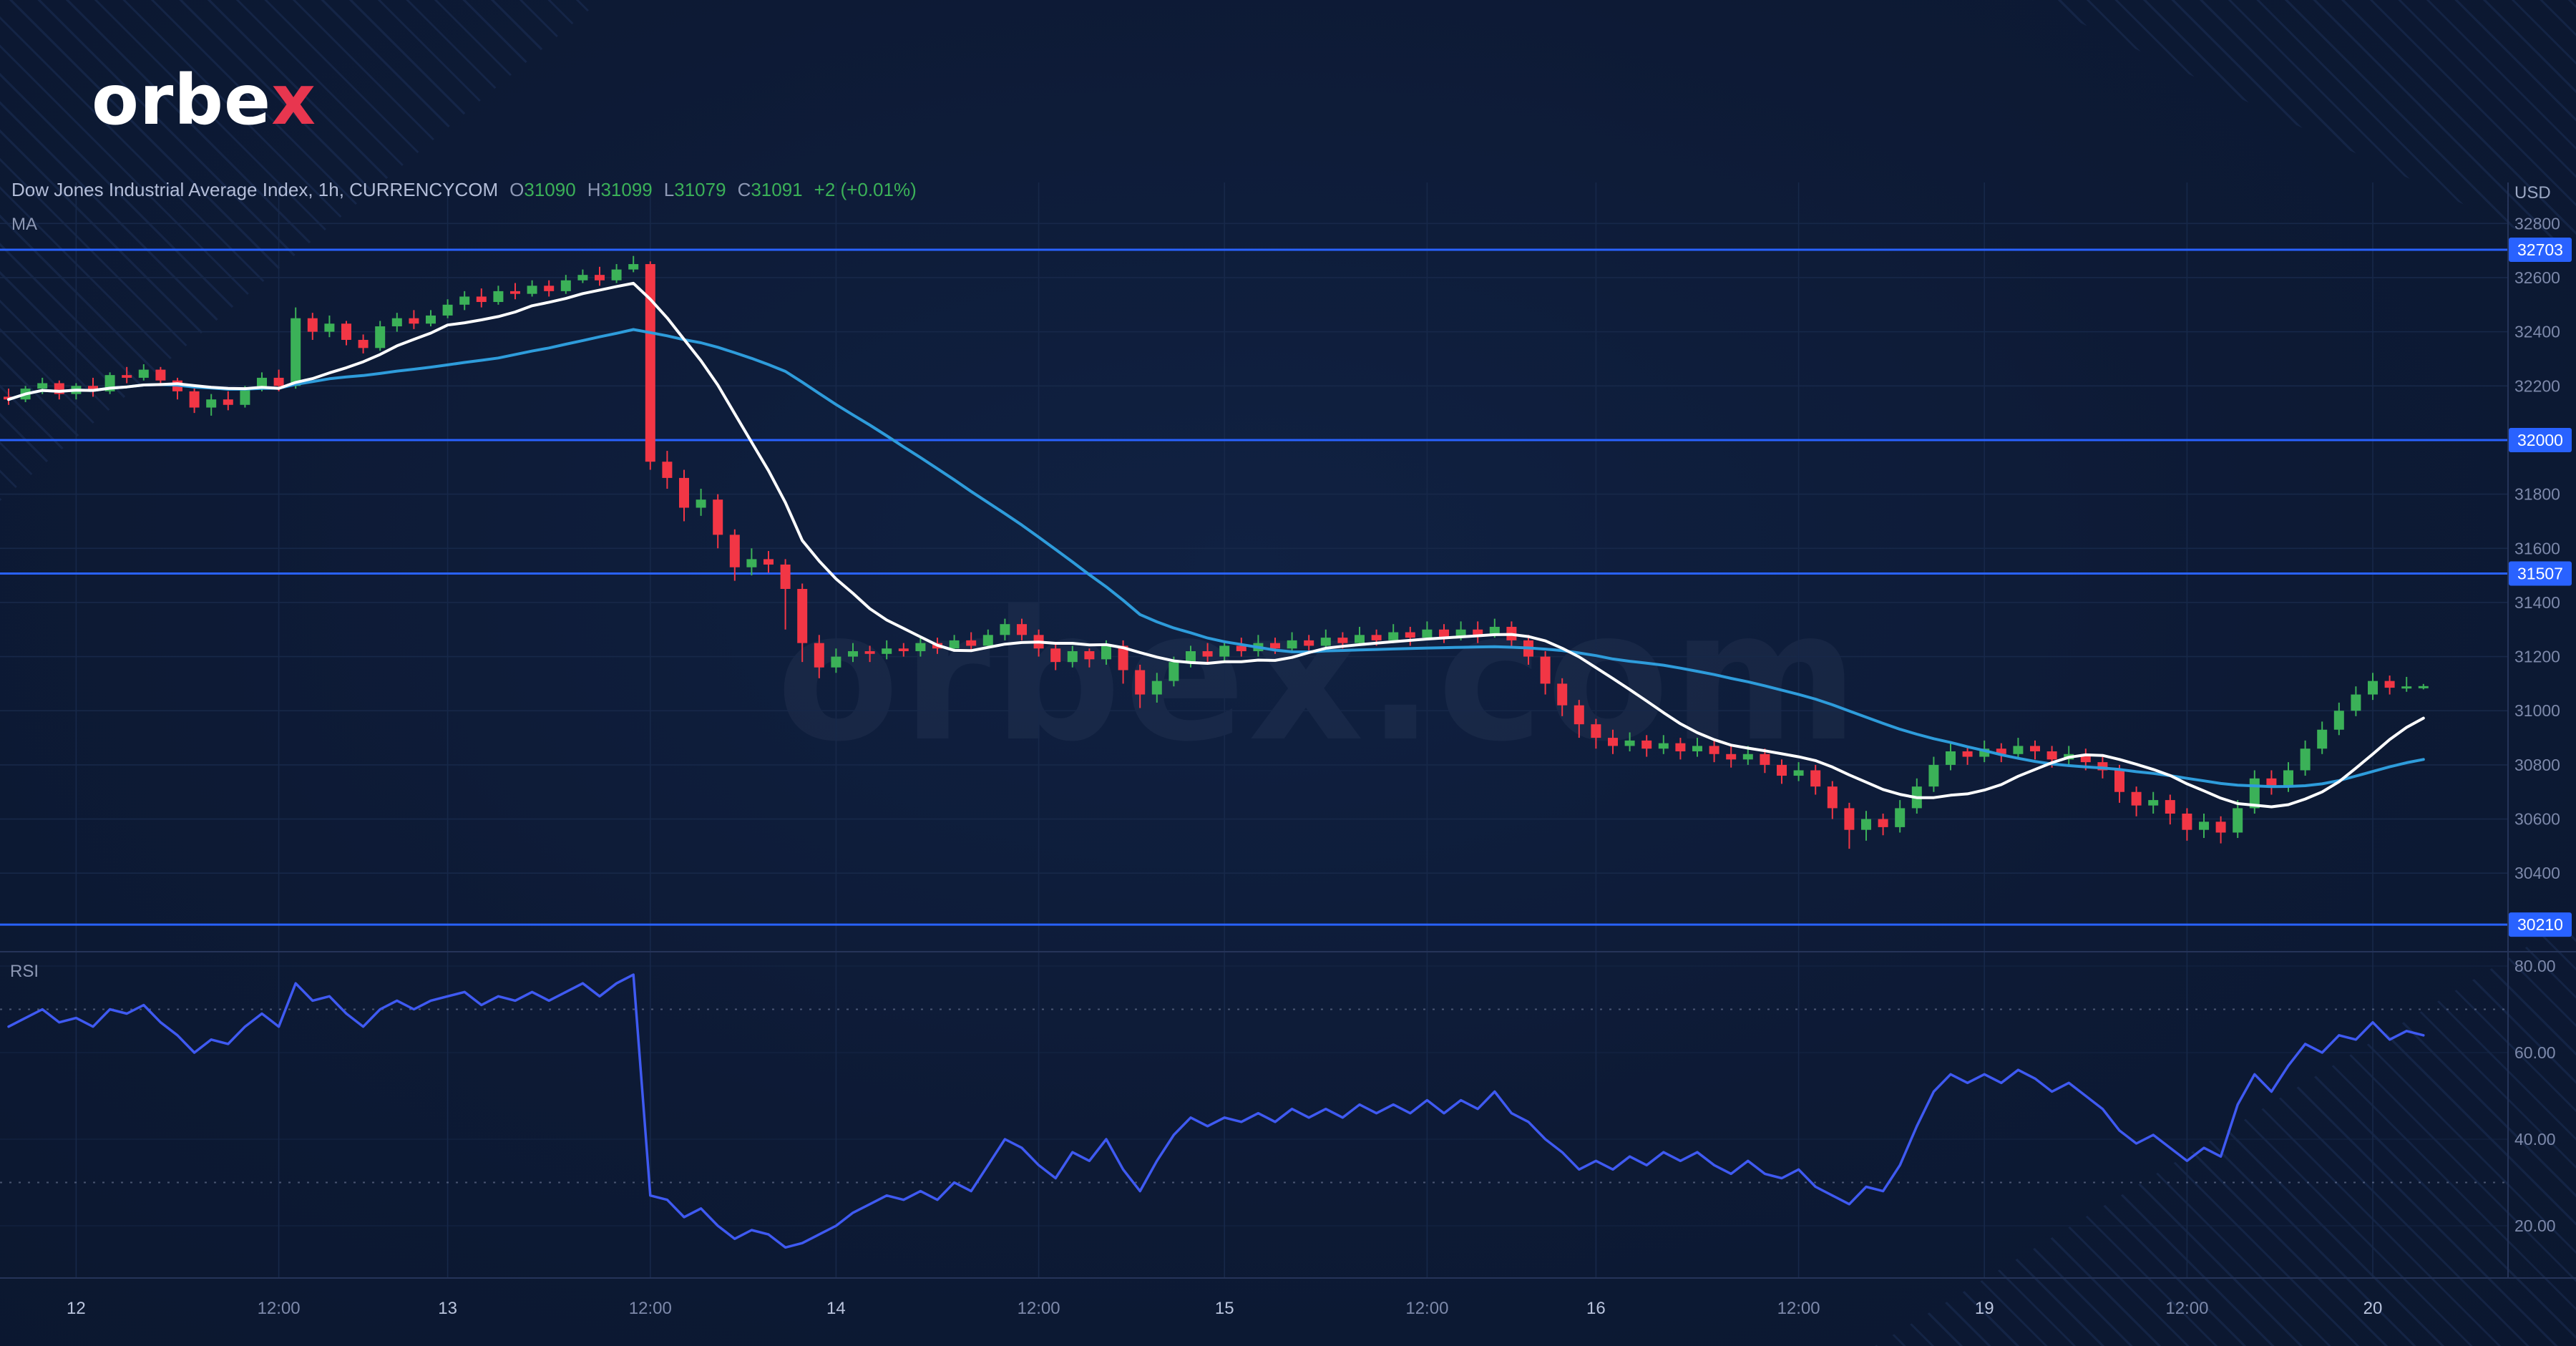  I want to click on time-tick-label: 20, so click(2373, 1308).